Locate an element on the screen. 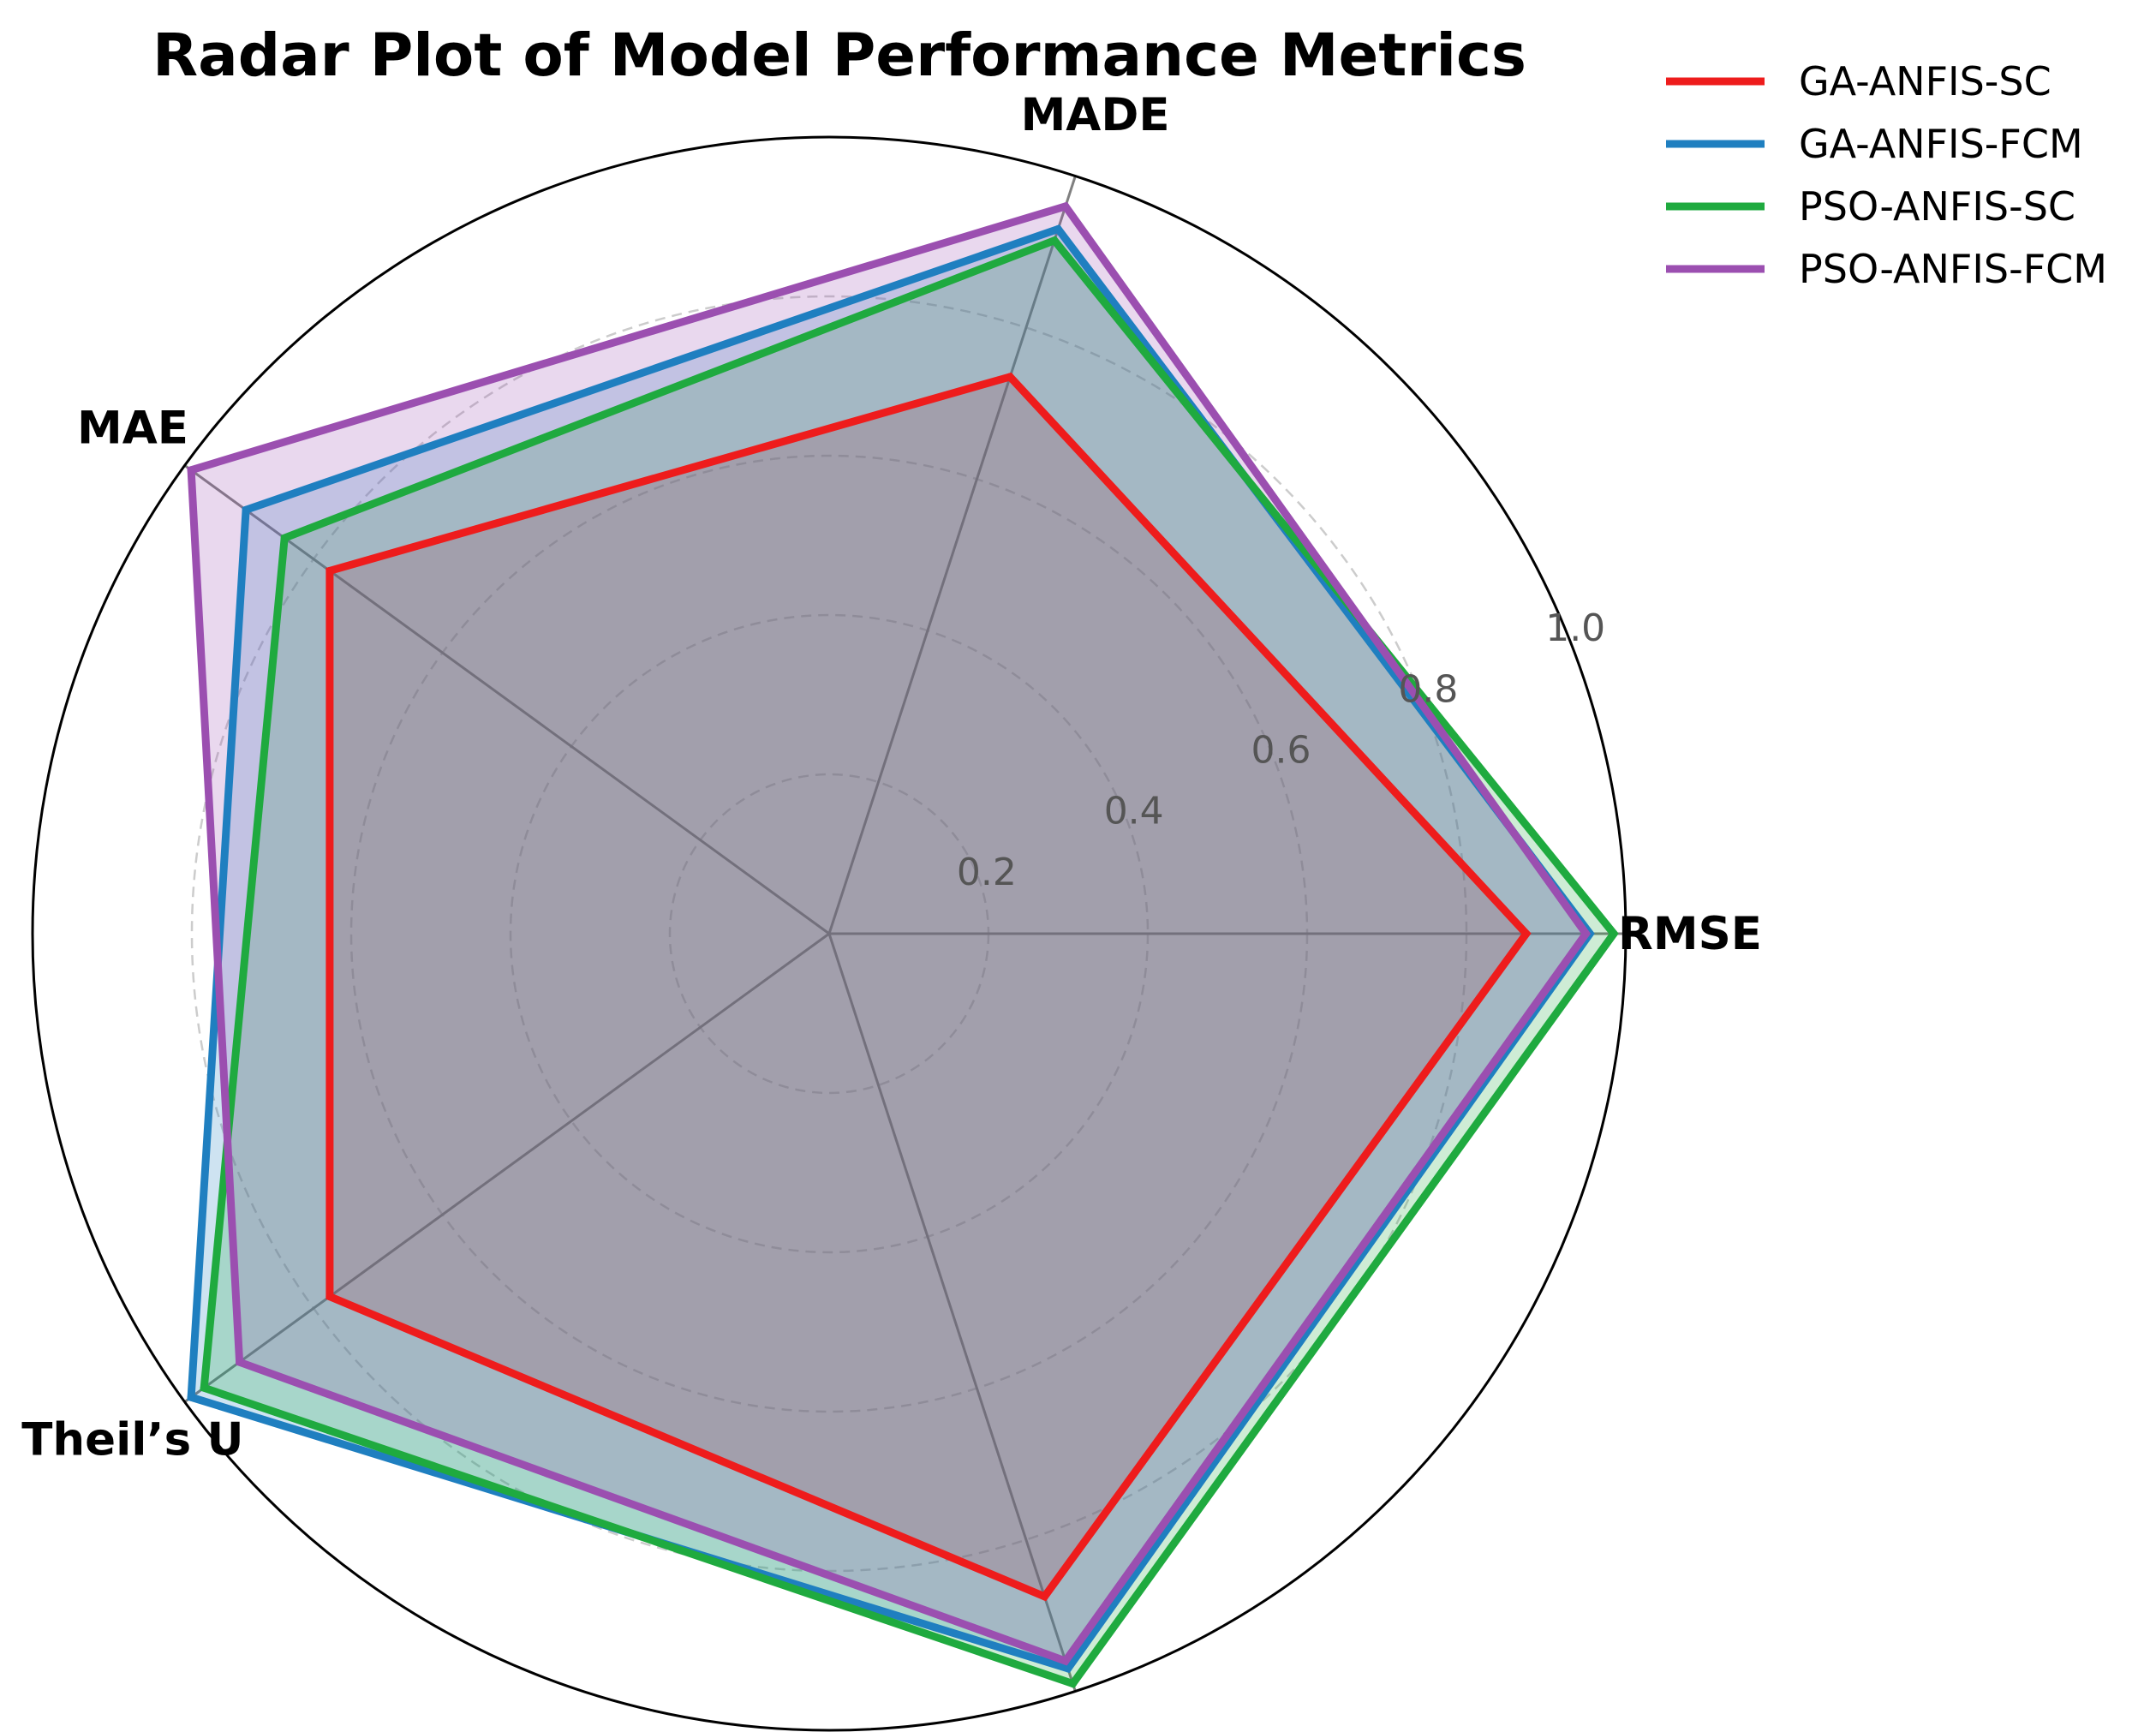 This screenshot has height=1732, width=2156. legend-label-3: PSO-ANFIS-SC is located at coordinates (1937, 206).